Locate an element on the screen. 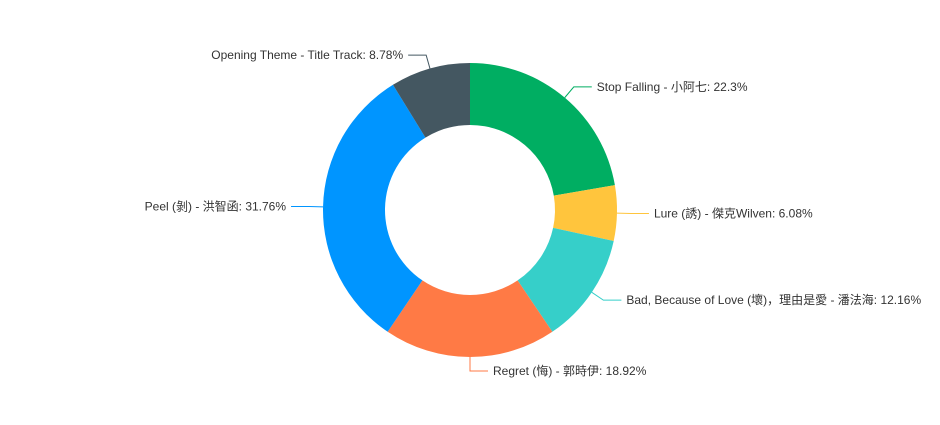  slice-label-0: Stop Falling - 小阿七: 22.3% is located at coordinates (672, 87).